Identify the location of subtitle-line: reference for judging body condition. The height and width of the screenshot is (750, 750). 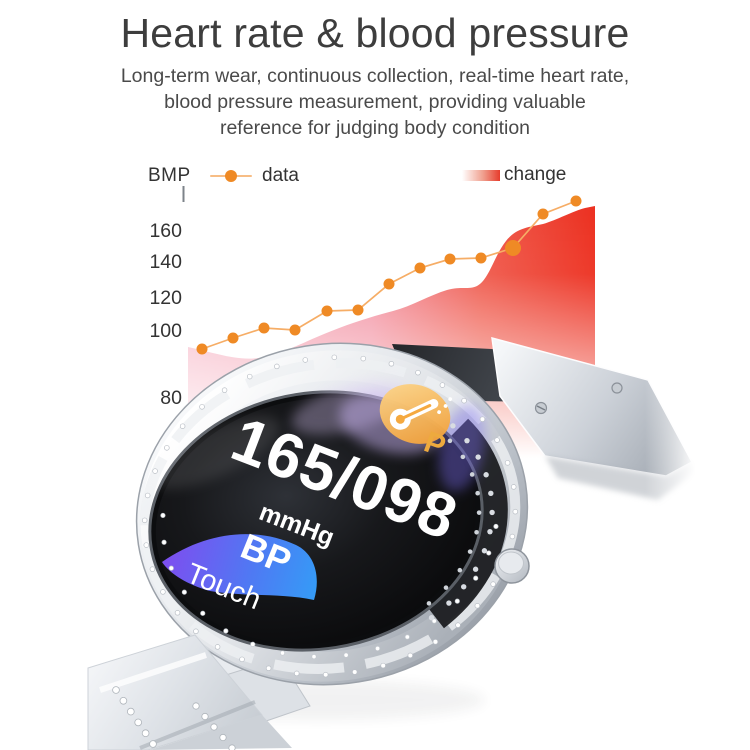
(375, 128).